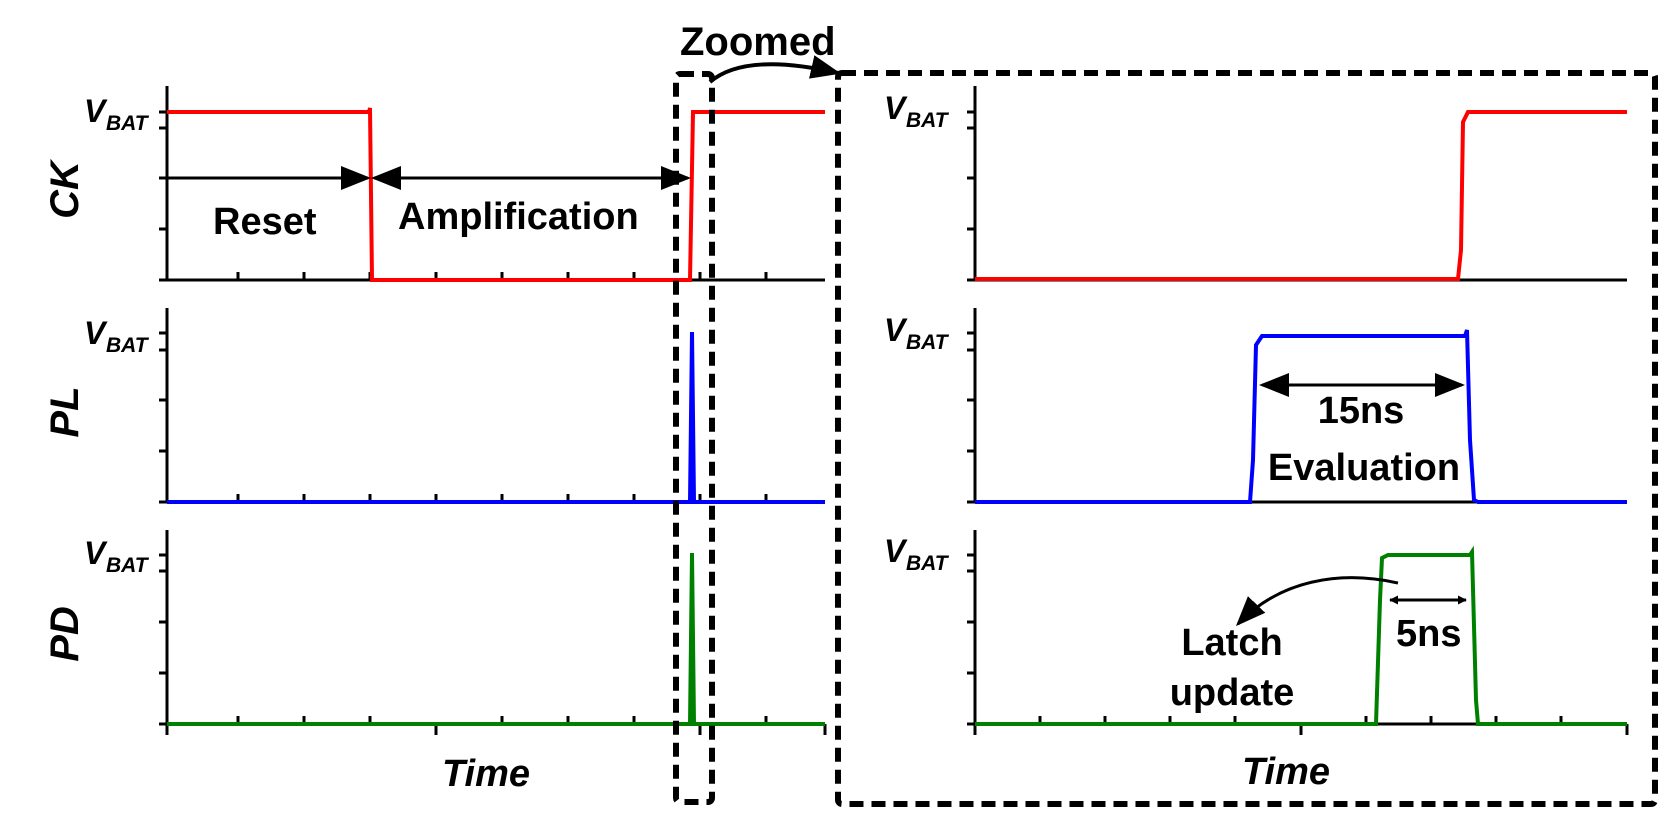  I want to click on amplification-label: Amplification, so click(518, 217).